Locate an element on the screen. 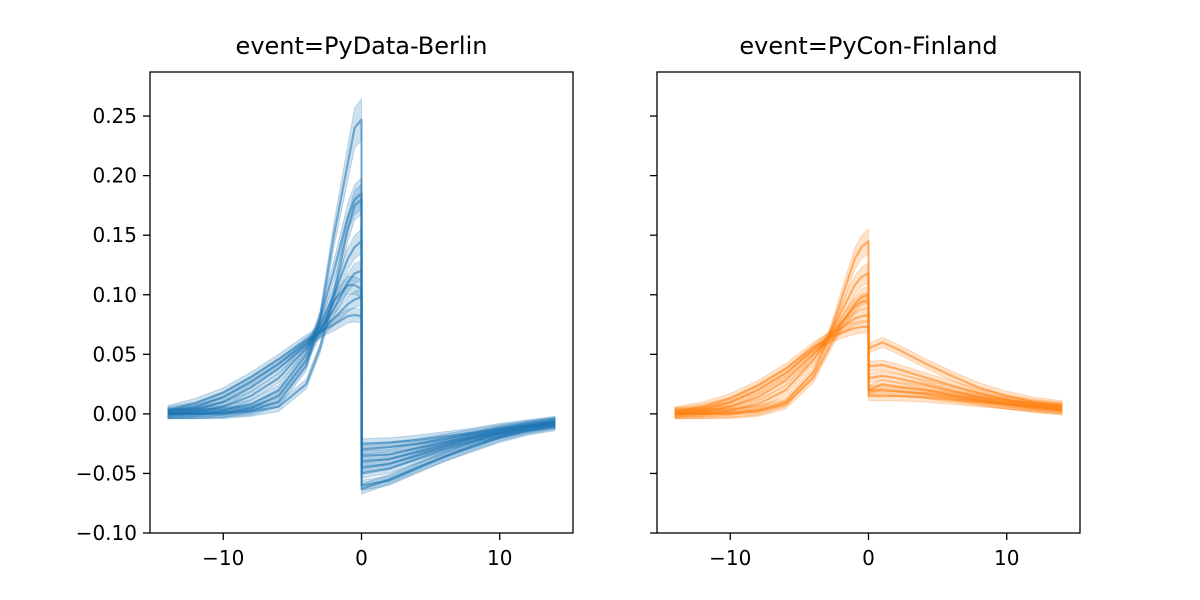  y-tick-label: 0.20 is located at coordinates (114, 176).